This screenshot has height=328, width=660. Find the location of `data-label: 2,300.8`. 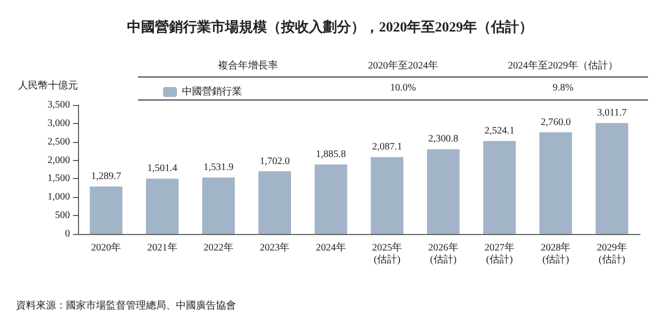

data-label: 2,300.8 is located at coordinates (443, 139).